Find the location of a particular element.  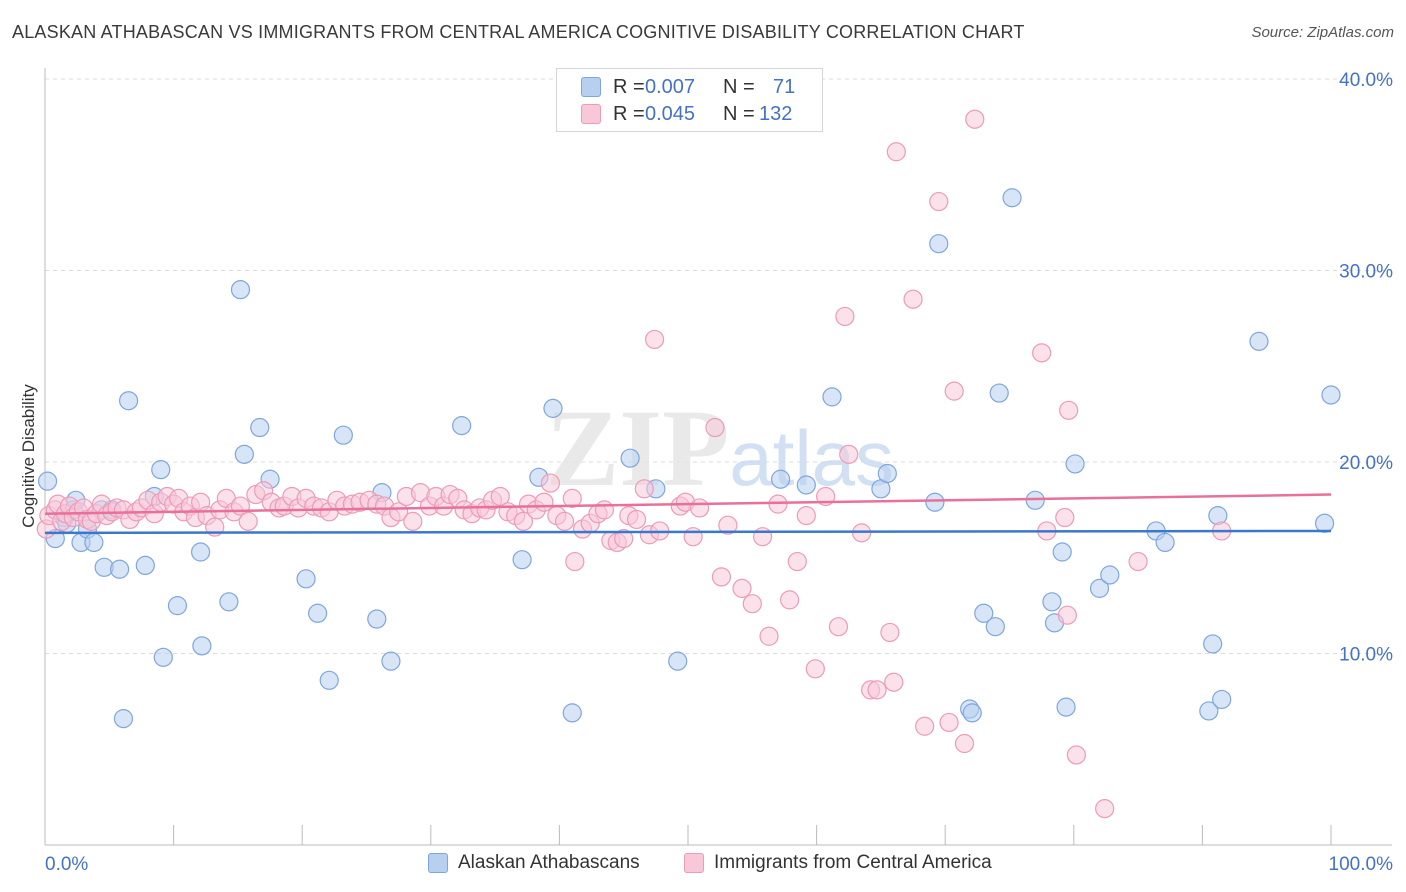

legend-label: Alaskan Athabascans is located at coordinates (549, 862).